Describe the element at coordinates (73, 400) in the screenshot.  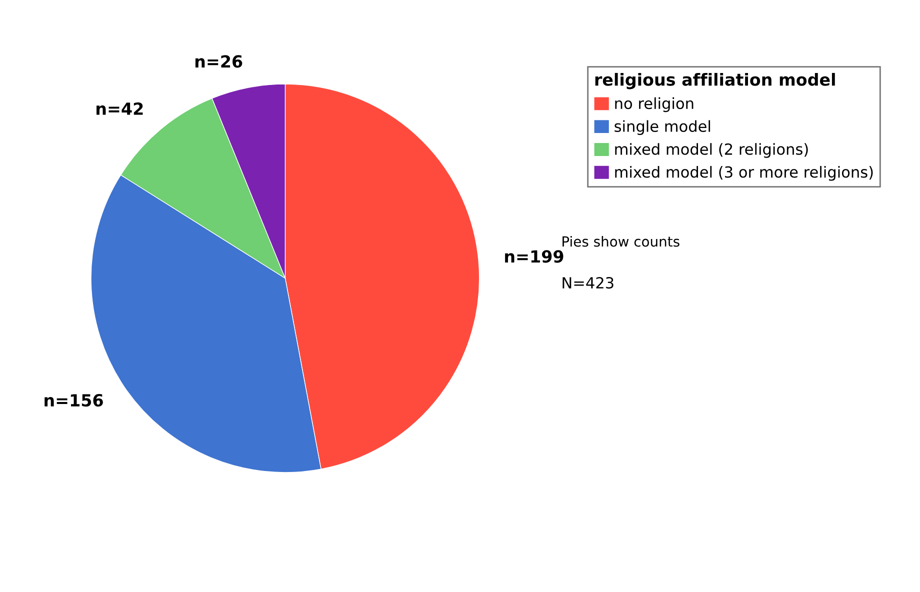
I see `data-label: n=156` at that location.